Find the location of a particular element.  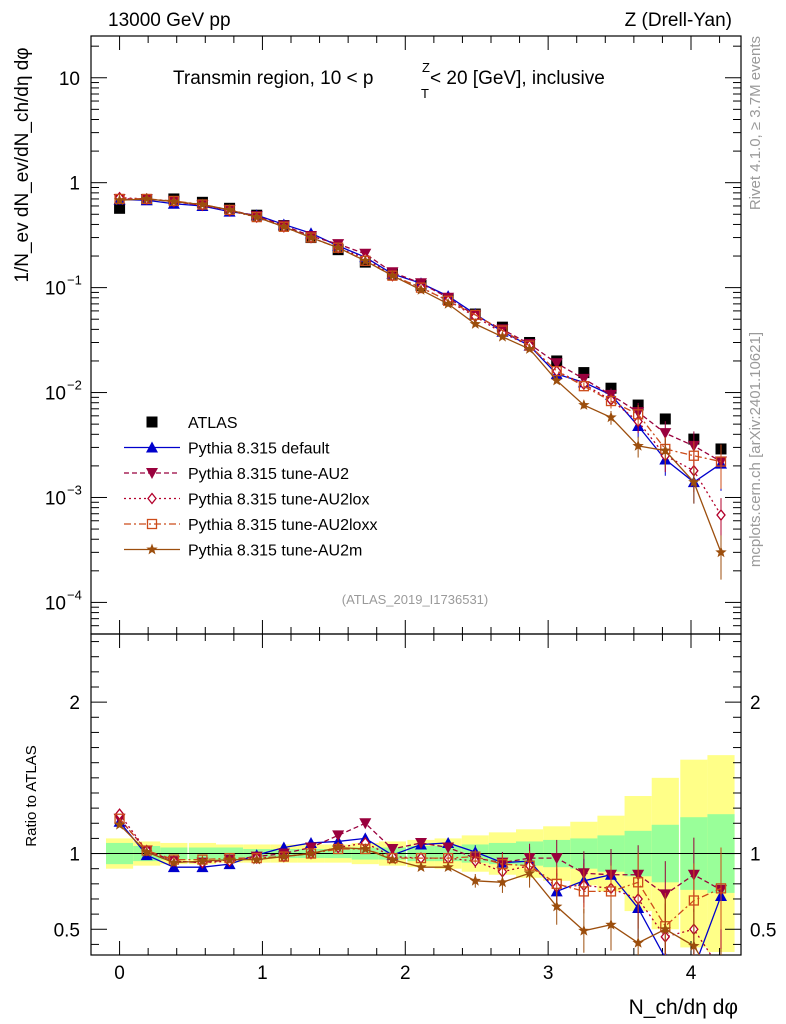

y-tick-label-ratio: 0.5 is located at coordinates (67, 930).